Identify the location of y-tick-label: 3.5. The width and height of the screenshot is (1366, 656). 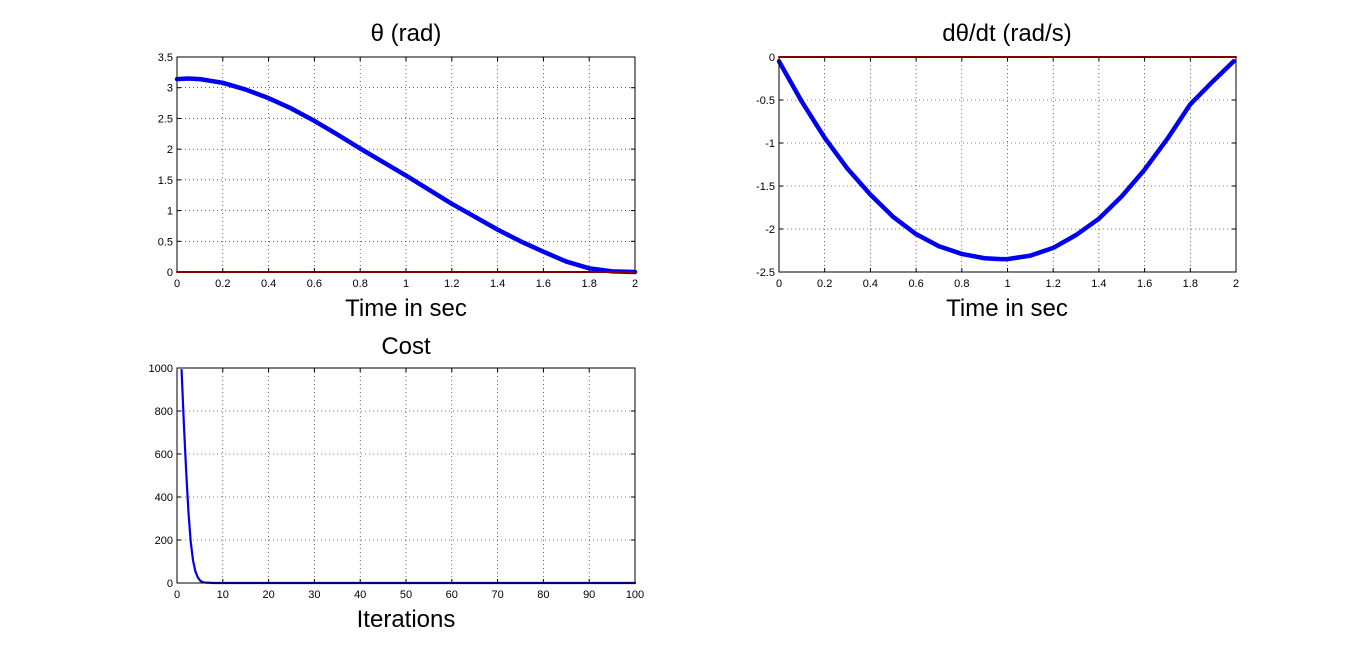
(165, 58).